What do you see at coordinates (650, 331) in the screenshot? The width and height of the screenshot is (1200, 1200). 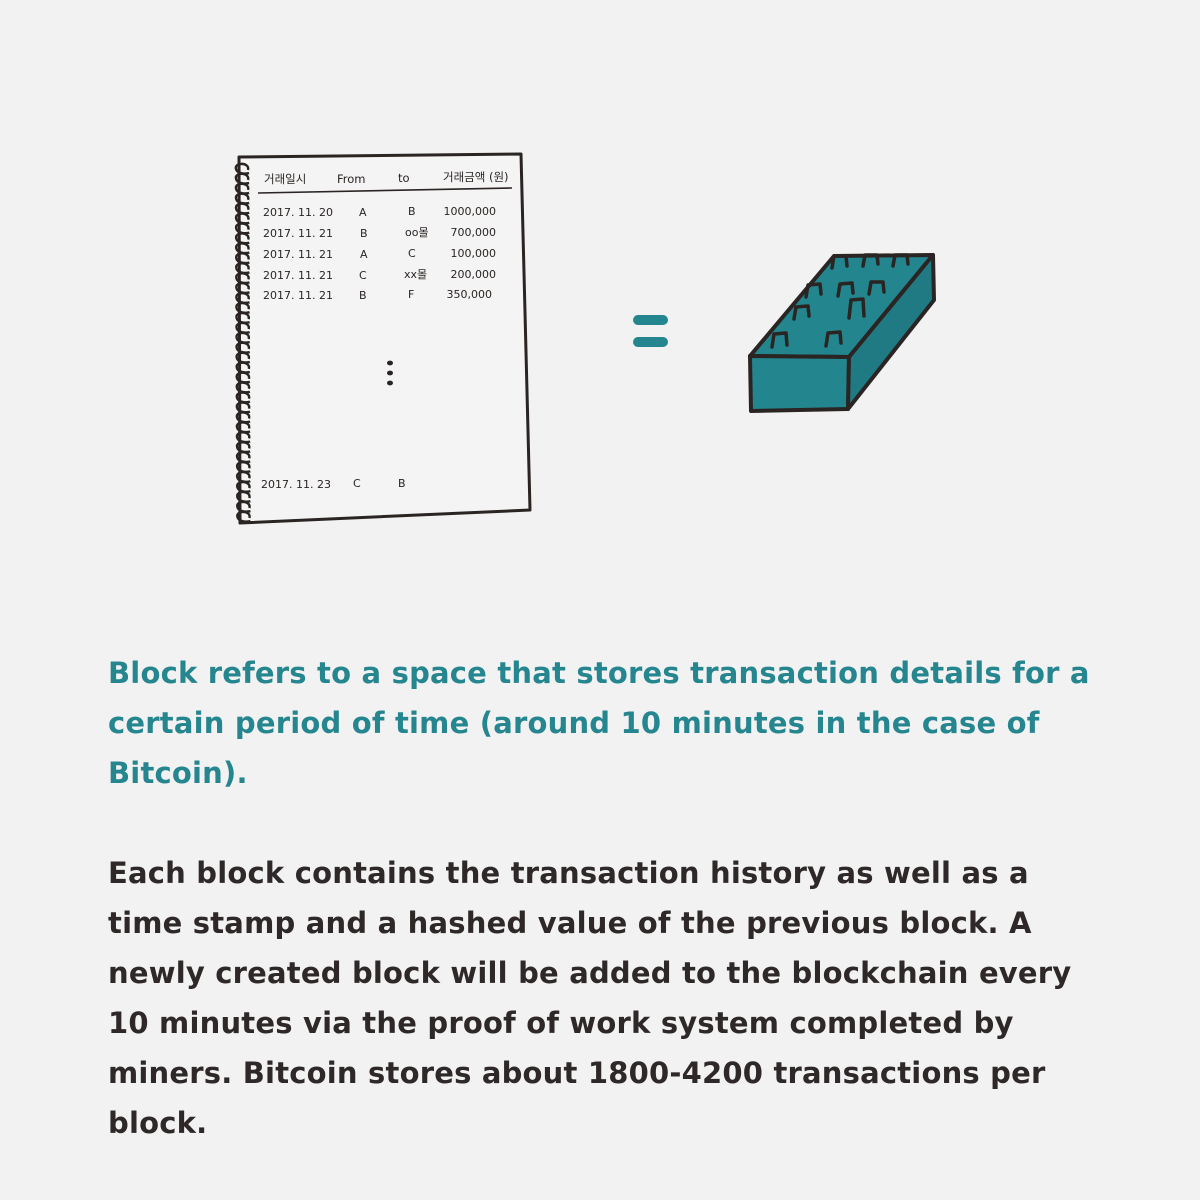 I see `equals-sign-icon` at bounding box center [650, 331].